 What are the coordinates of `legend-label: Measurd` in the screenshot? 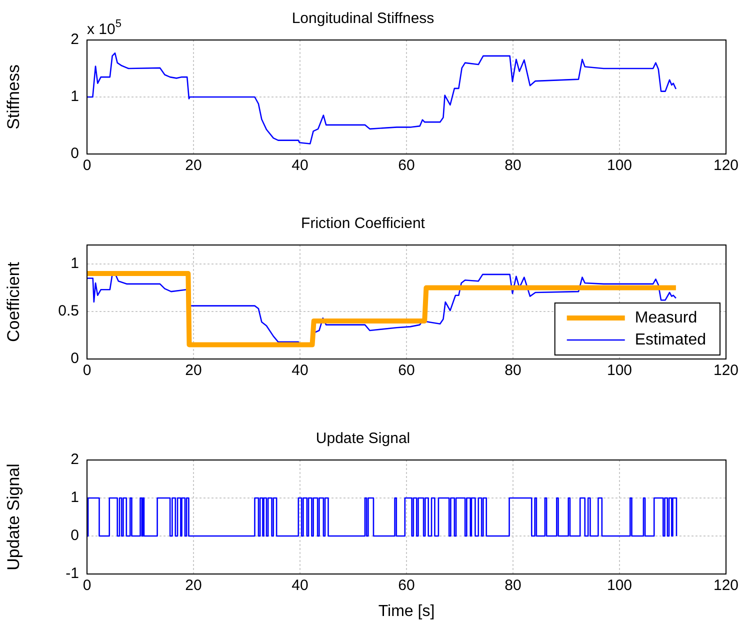 It's located at (666, 317).